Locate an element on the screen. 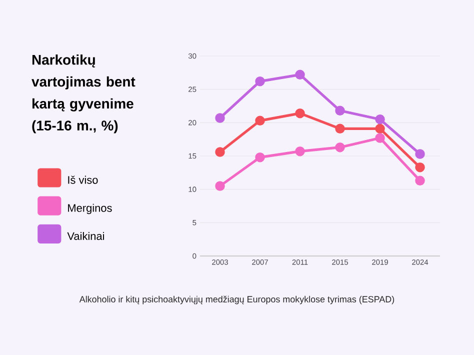  text: Narkotikų vartojimas bent kartą gyvenime (15-16 m., %) is located at coordinates (84, 94).